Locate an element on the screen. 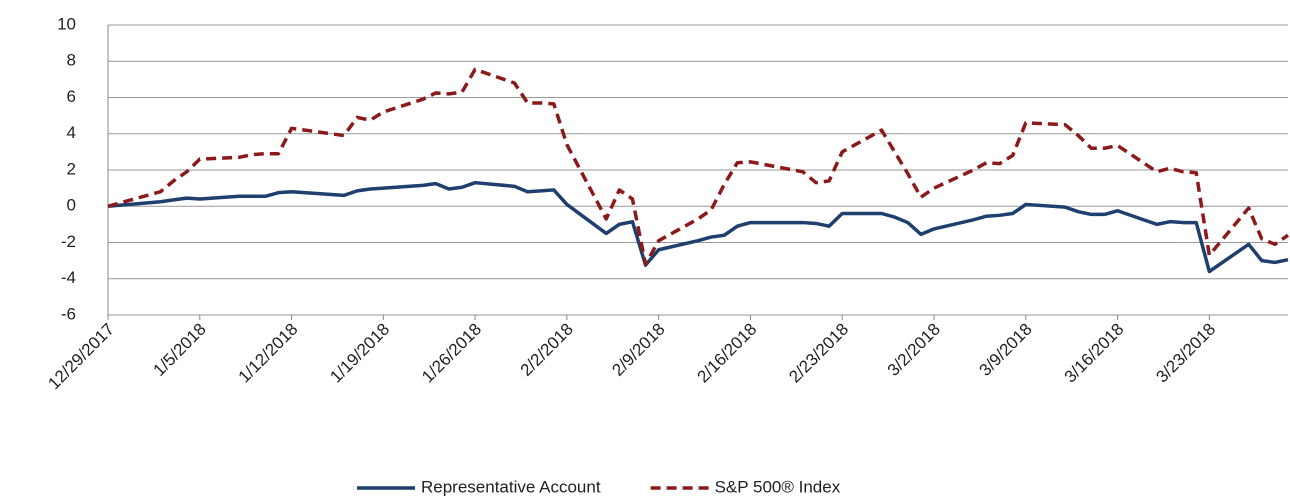 The width and height of the screenshot is (1290, 499). y-tick-label: -4 is located at coordinates (68, 277).